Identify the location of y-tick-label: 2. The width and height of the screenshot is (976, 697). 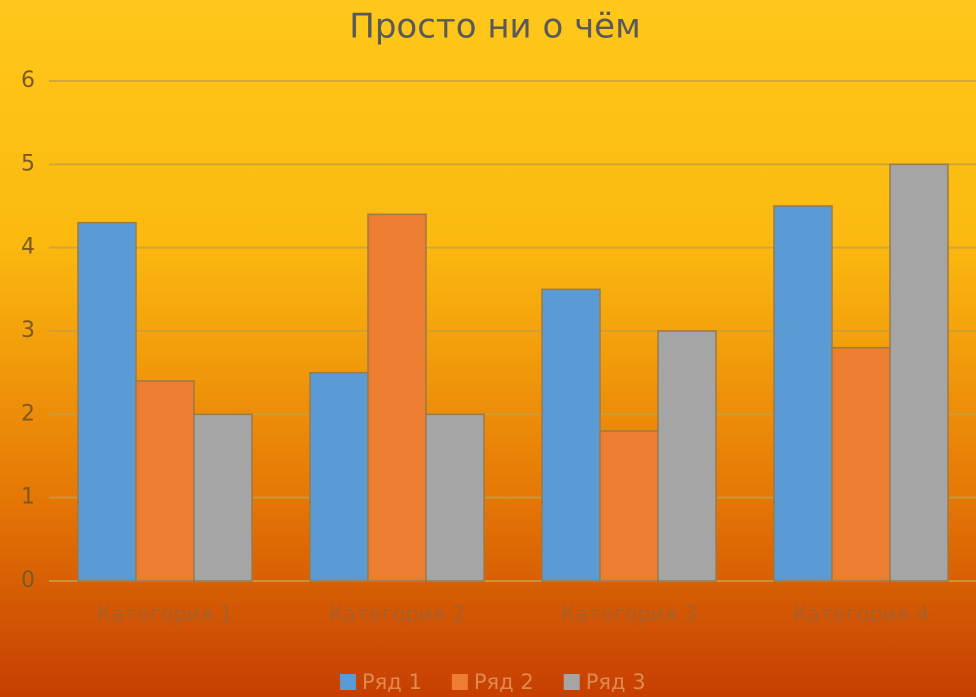
(28, 413).